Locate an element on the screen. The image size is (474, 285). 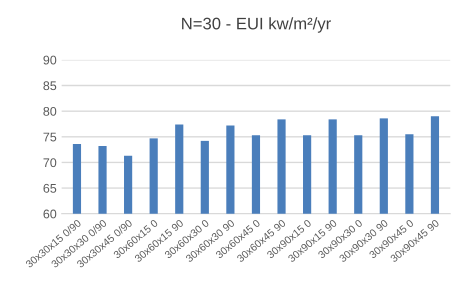
chart-title: N=30 - EUI kw/m²/yr is located at coordinates (256, 25).